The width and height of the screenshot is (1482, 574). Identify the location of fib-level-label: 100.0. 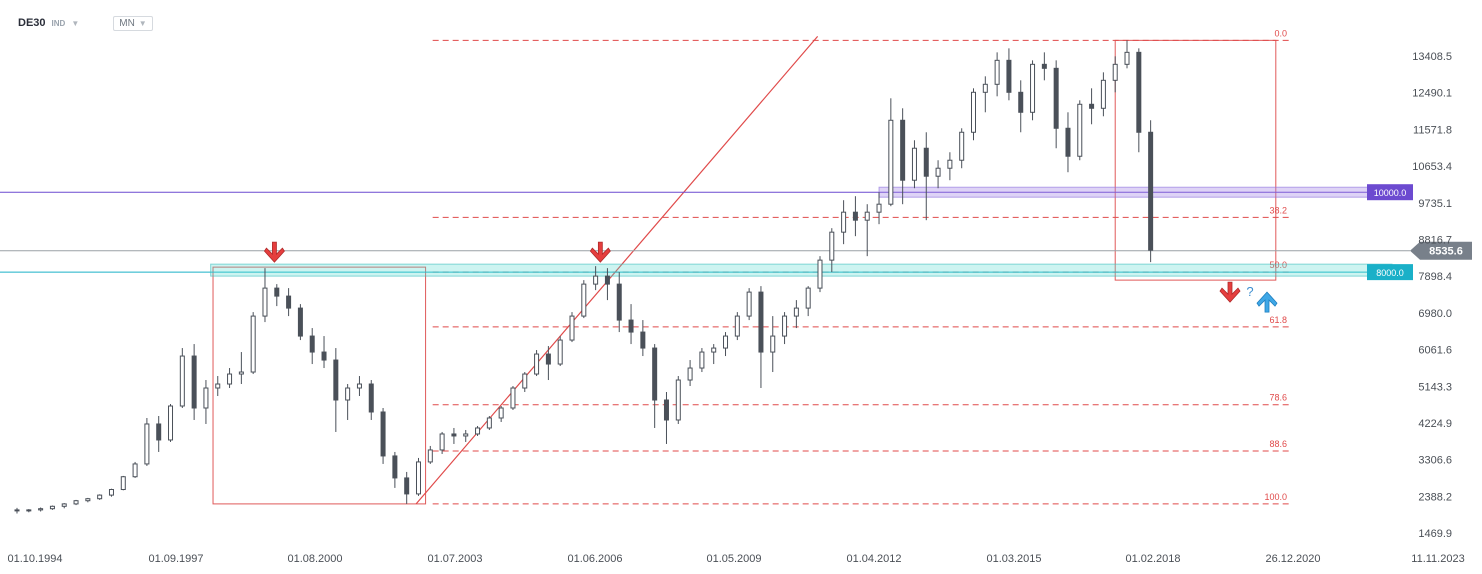
(1275, 497).